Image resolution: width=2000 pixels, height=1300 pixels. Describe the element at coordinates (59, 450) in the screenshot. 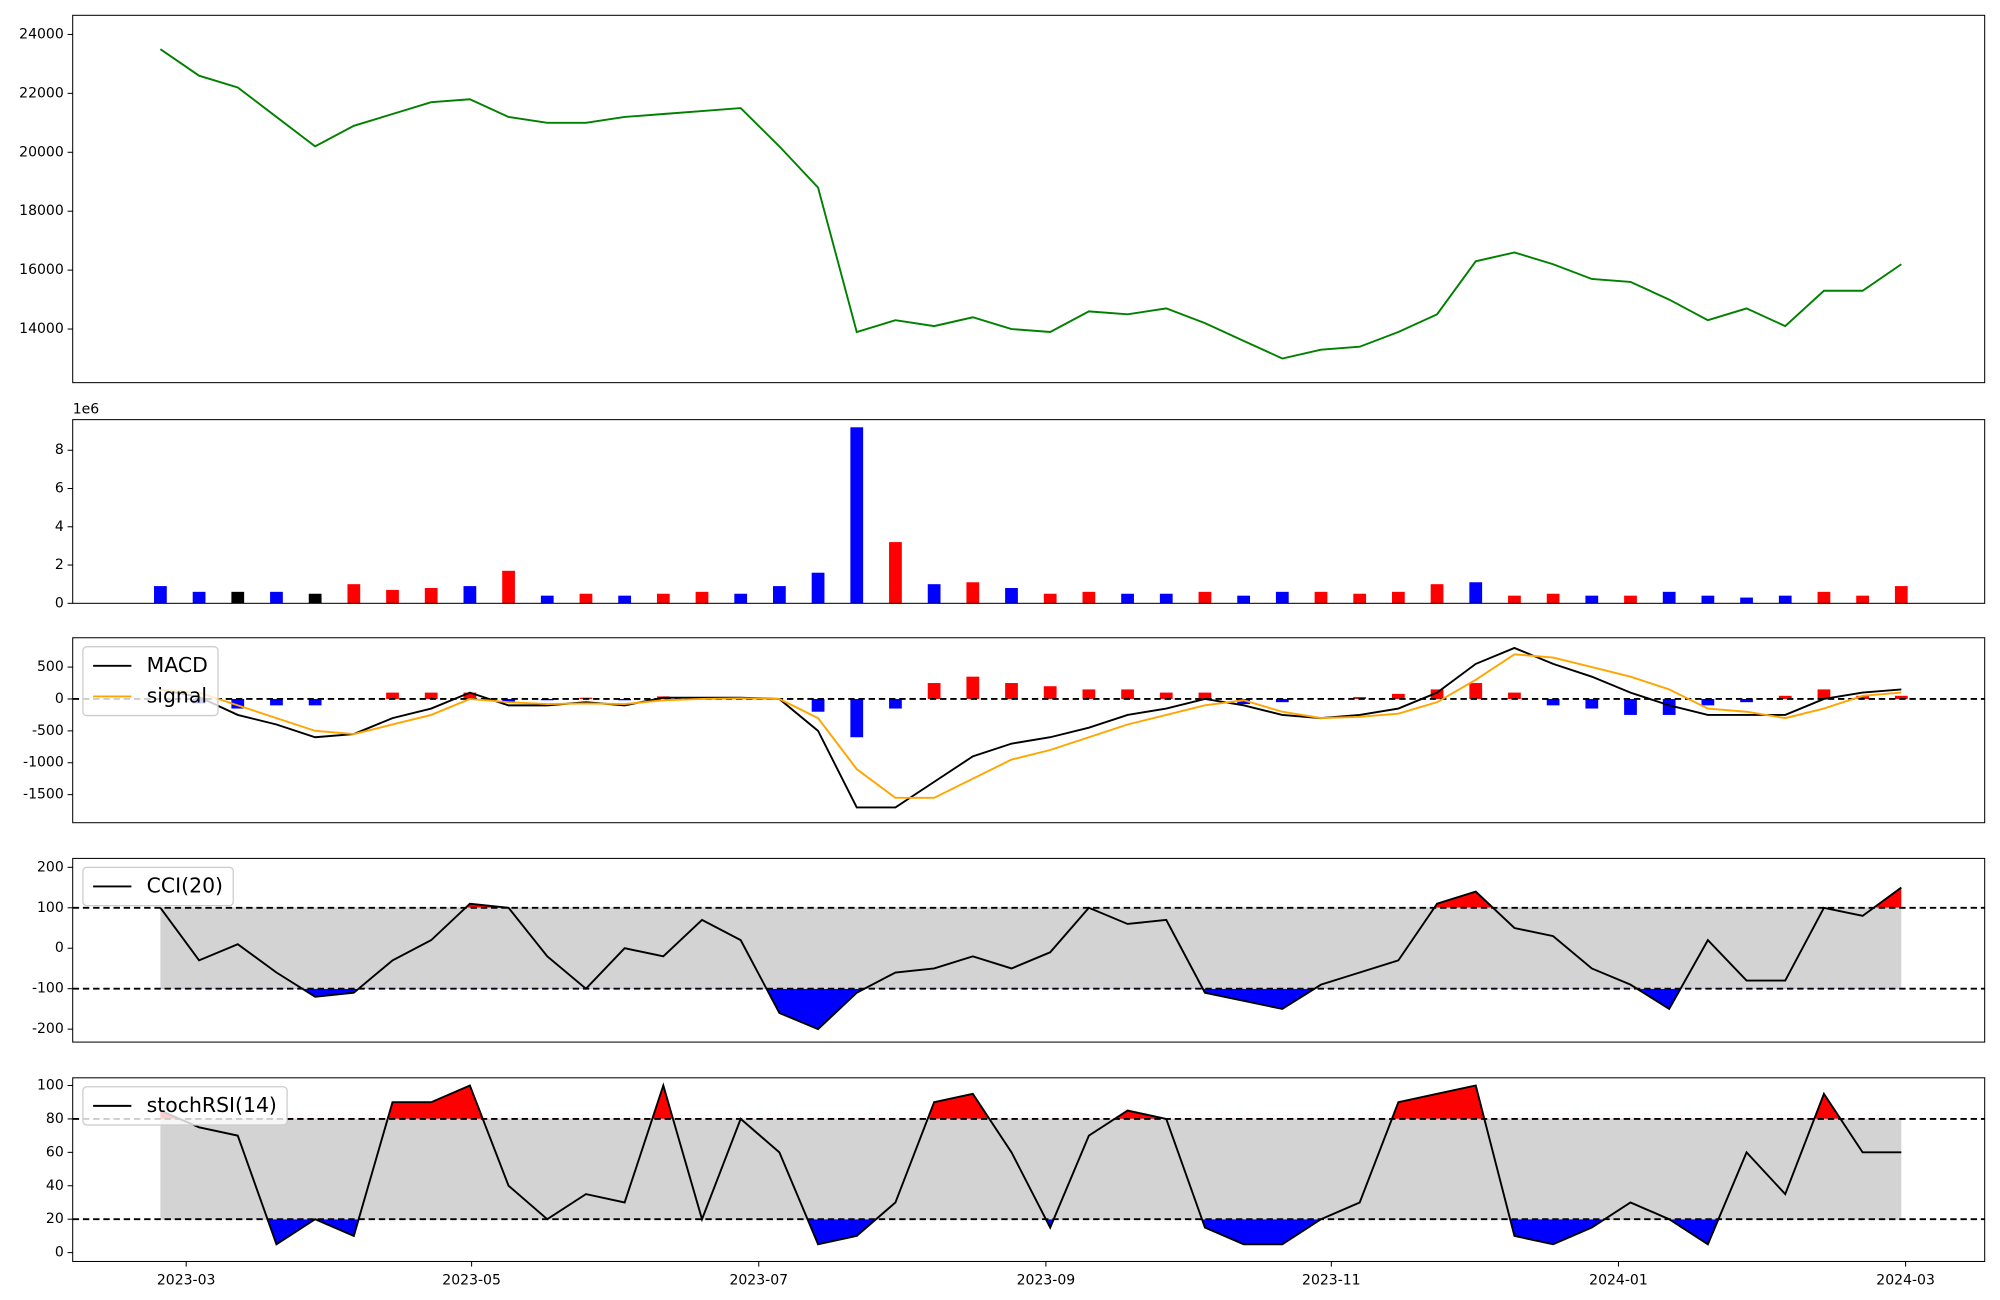

I see `y-tick-label: 8` at that location.